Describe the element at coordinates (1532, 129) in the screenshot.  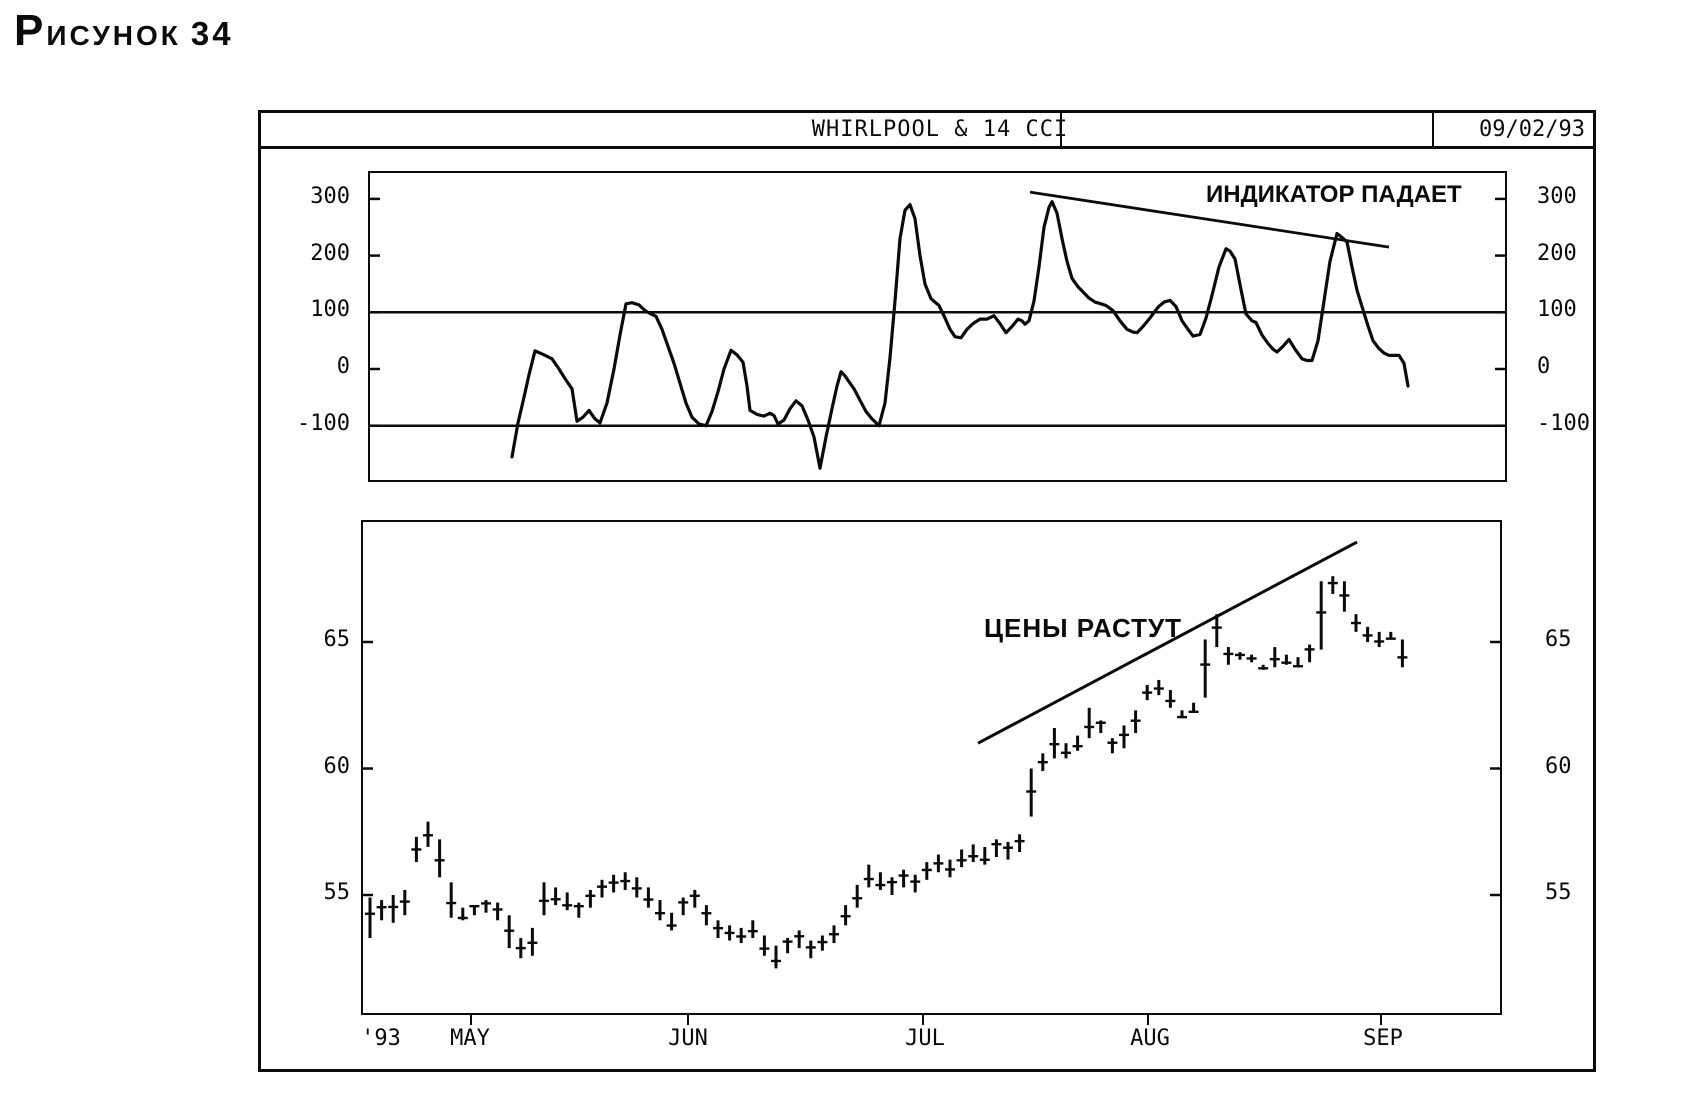
I see `chart-date: 09/02/93` at that location.